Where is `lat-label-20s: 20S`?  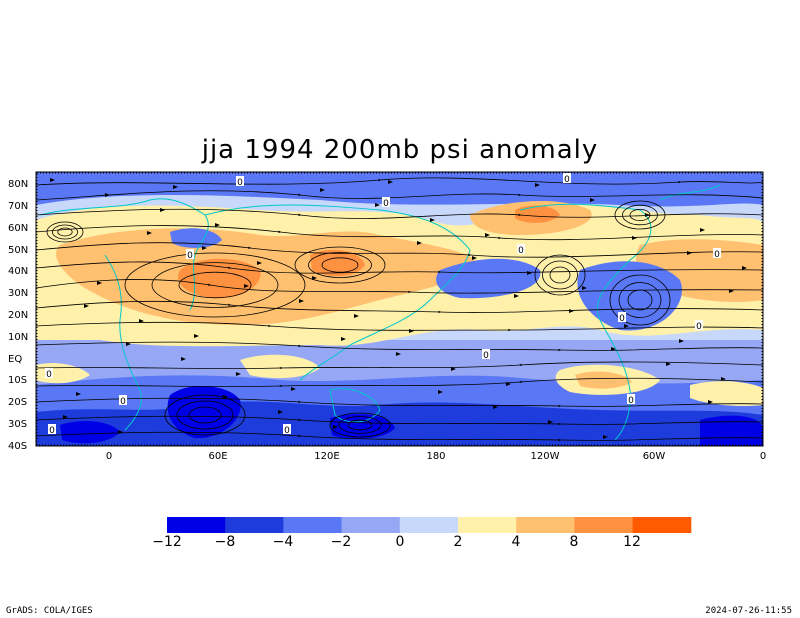 lat-label-20s: 20S is located at coordinates (18, 402).